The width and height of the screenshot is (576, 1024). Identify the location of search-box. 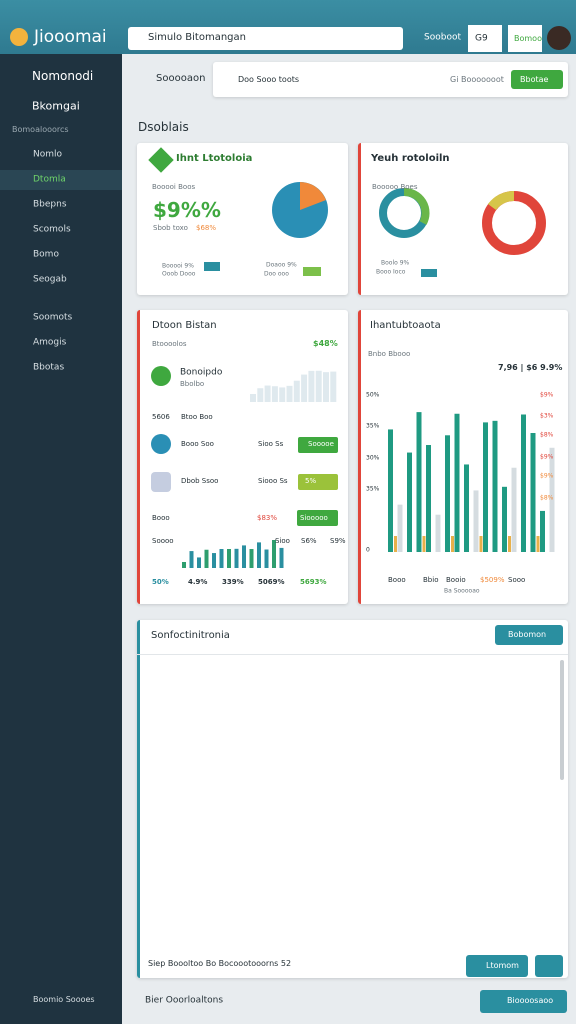
(265, 38).